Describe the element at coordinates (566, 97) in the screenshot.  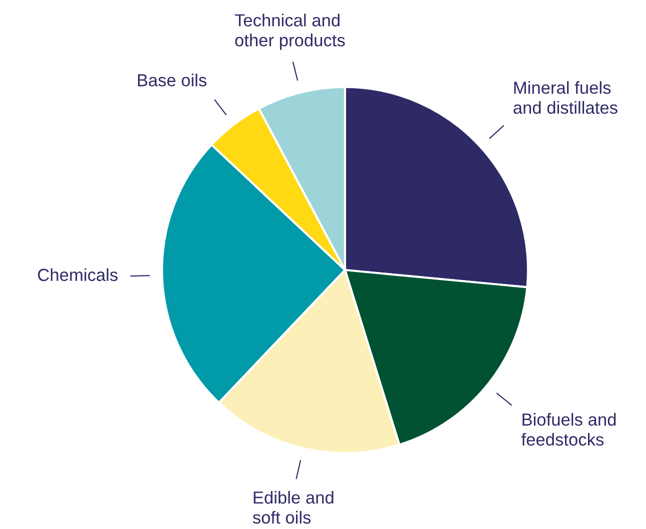
I see `slice-label: Mineral fuels and distillates` at that location.